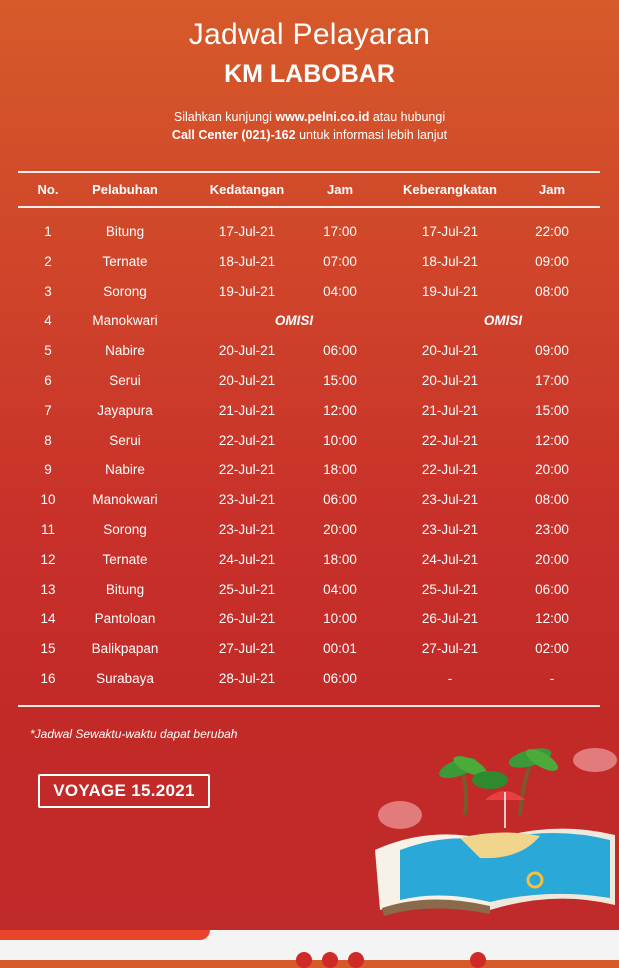 This screenshot has width=619, height=968. Describe the element at coordinates (552, 589) in the screenshot. I see `cell-departure-time: 06:00` at that location.